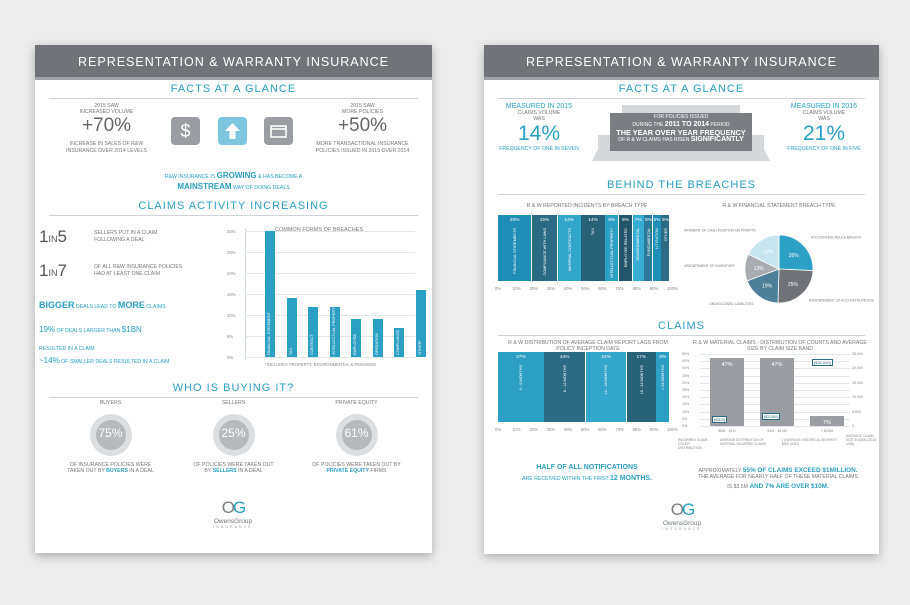 The image size is (910, 605). I want to click on bar-segment: 24% 6 - 12 MONTHS, so click(565, 387).